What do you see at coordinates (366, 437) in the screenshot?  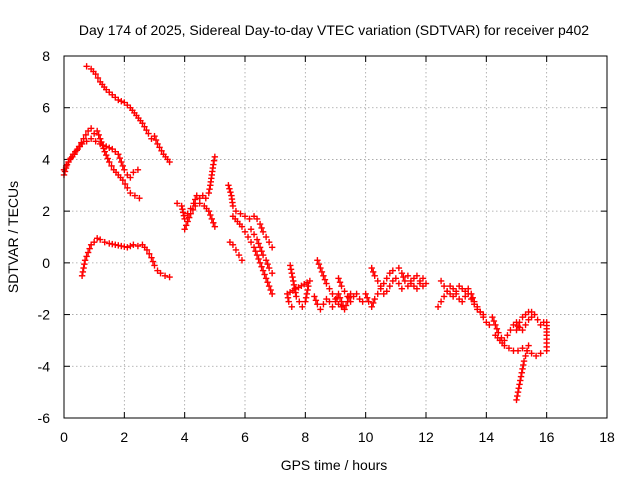 I see `x-tick-label: 10` at bounding box center [366, 437].